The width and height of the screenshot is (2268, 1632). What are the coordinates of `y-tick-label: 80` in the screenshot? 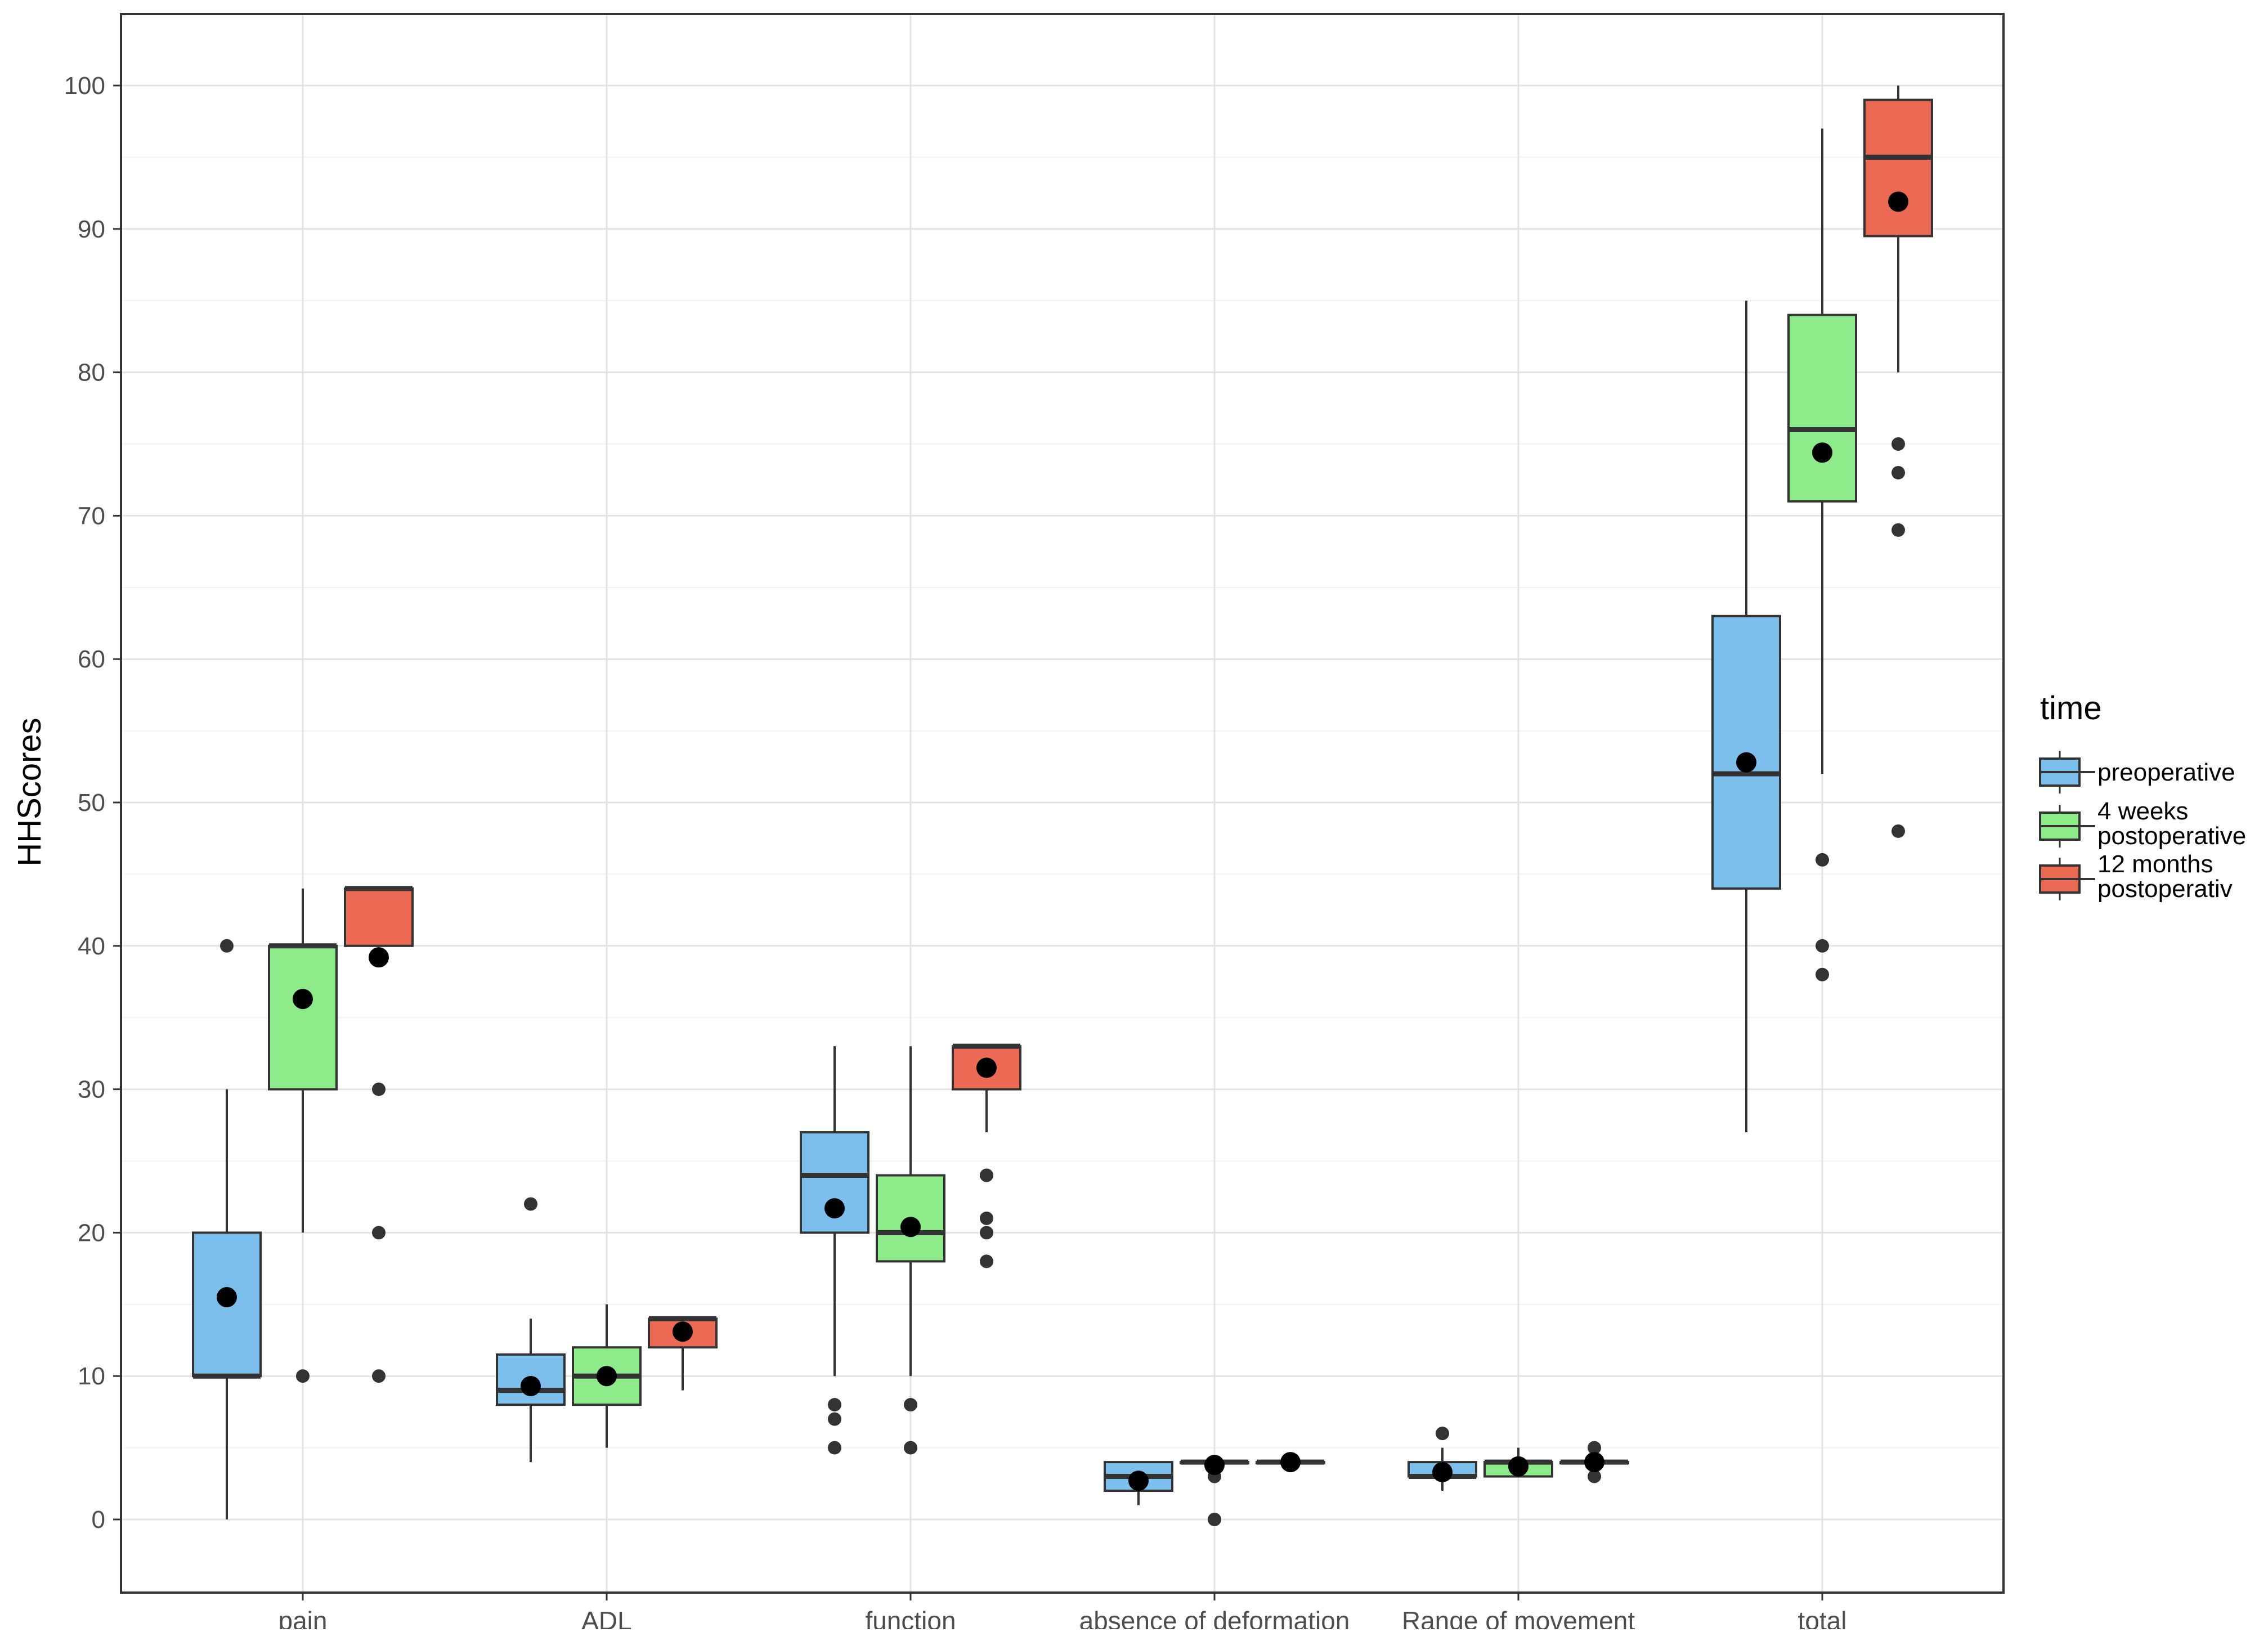 It's located at (91, 373).